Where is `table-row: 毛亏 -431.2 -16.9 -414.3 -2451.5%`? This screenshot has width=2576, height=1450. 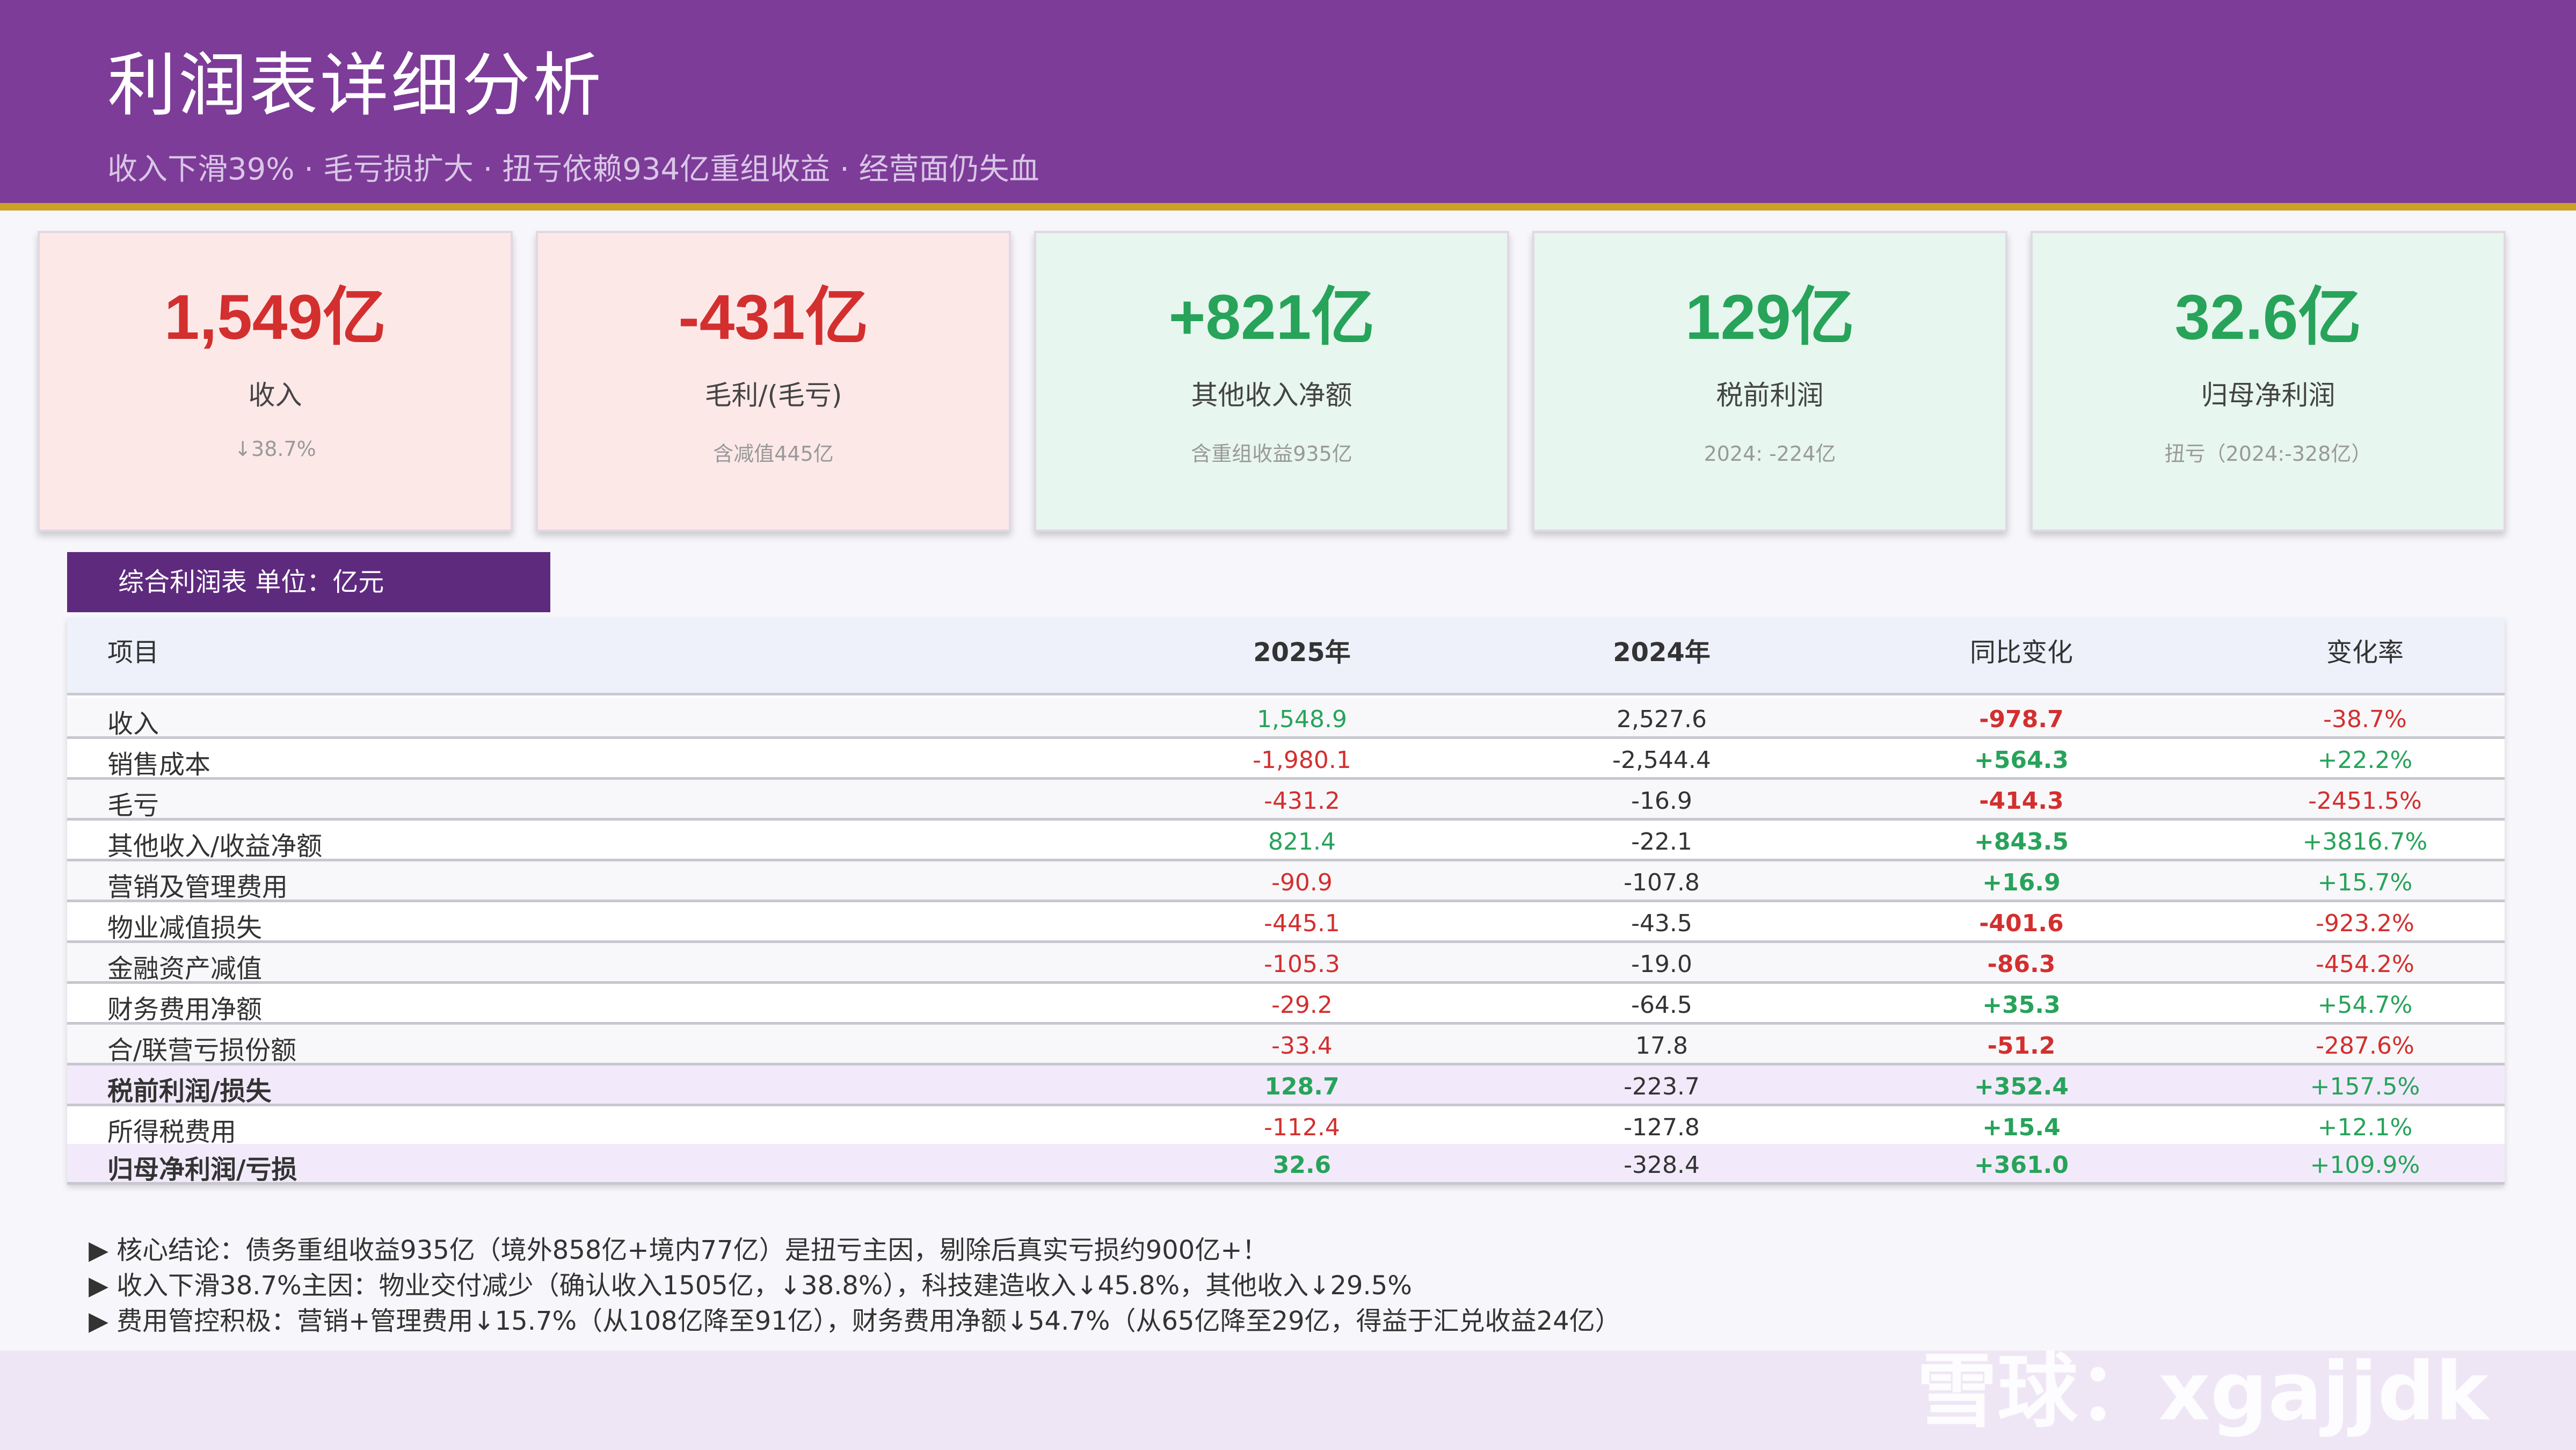 table-row: 毛亏 -431.2 -16.9 -414.3 -2451.5% is located at coordinates (1286, 800).